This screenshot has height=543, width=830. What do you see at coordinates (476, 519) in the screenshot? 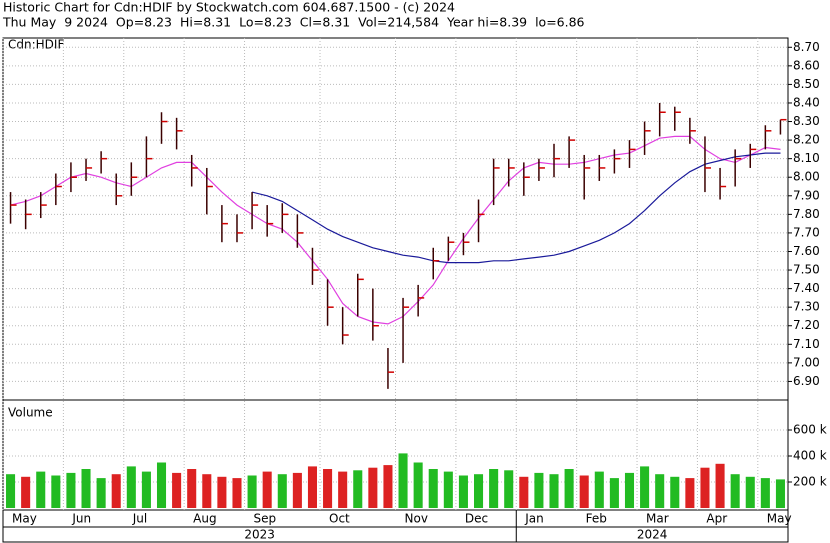
I see `x-tick-label: Dec` at bounding box center [476, 519].